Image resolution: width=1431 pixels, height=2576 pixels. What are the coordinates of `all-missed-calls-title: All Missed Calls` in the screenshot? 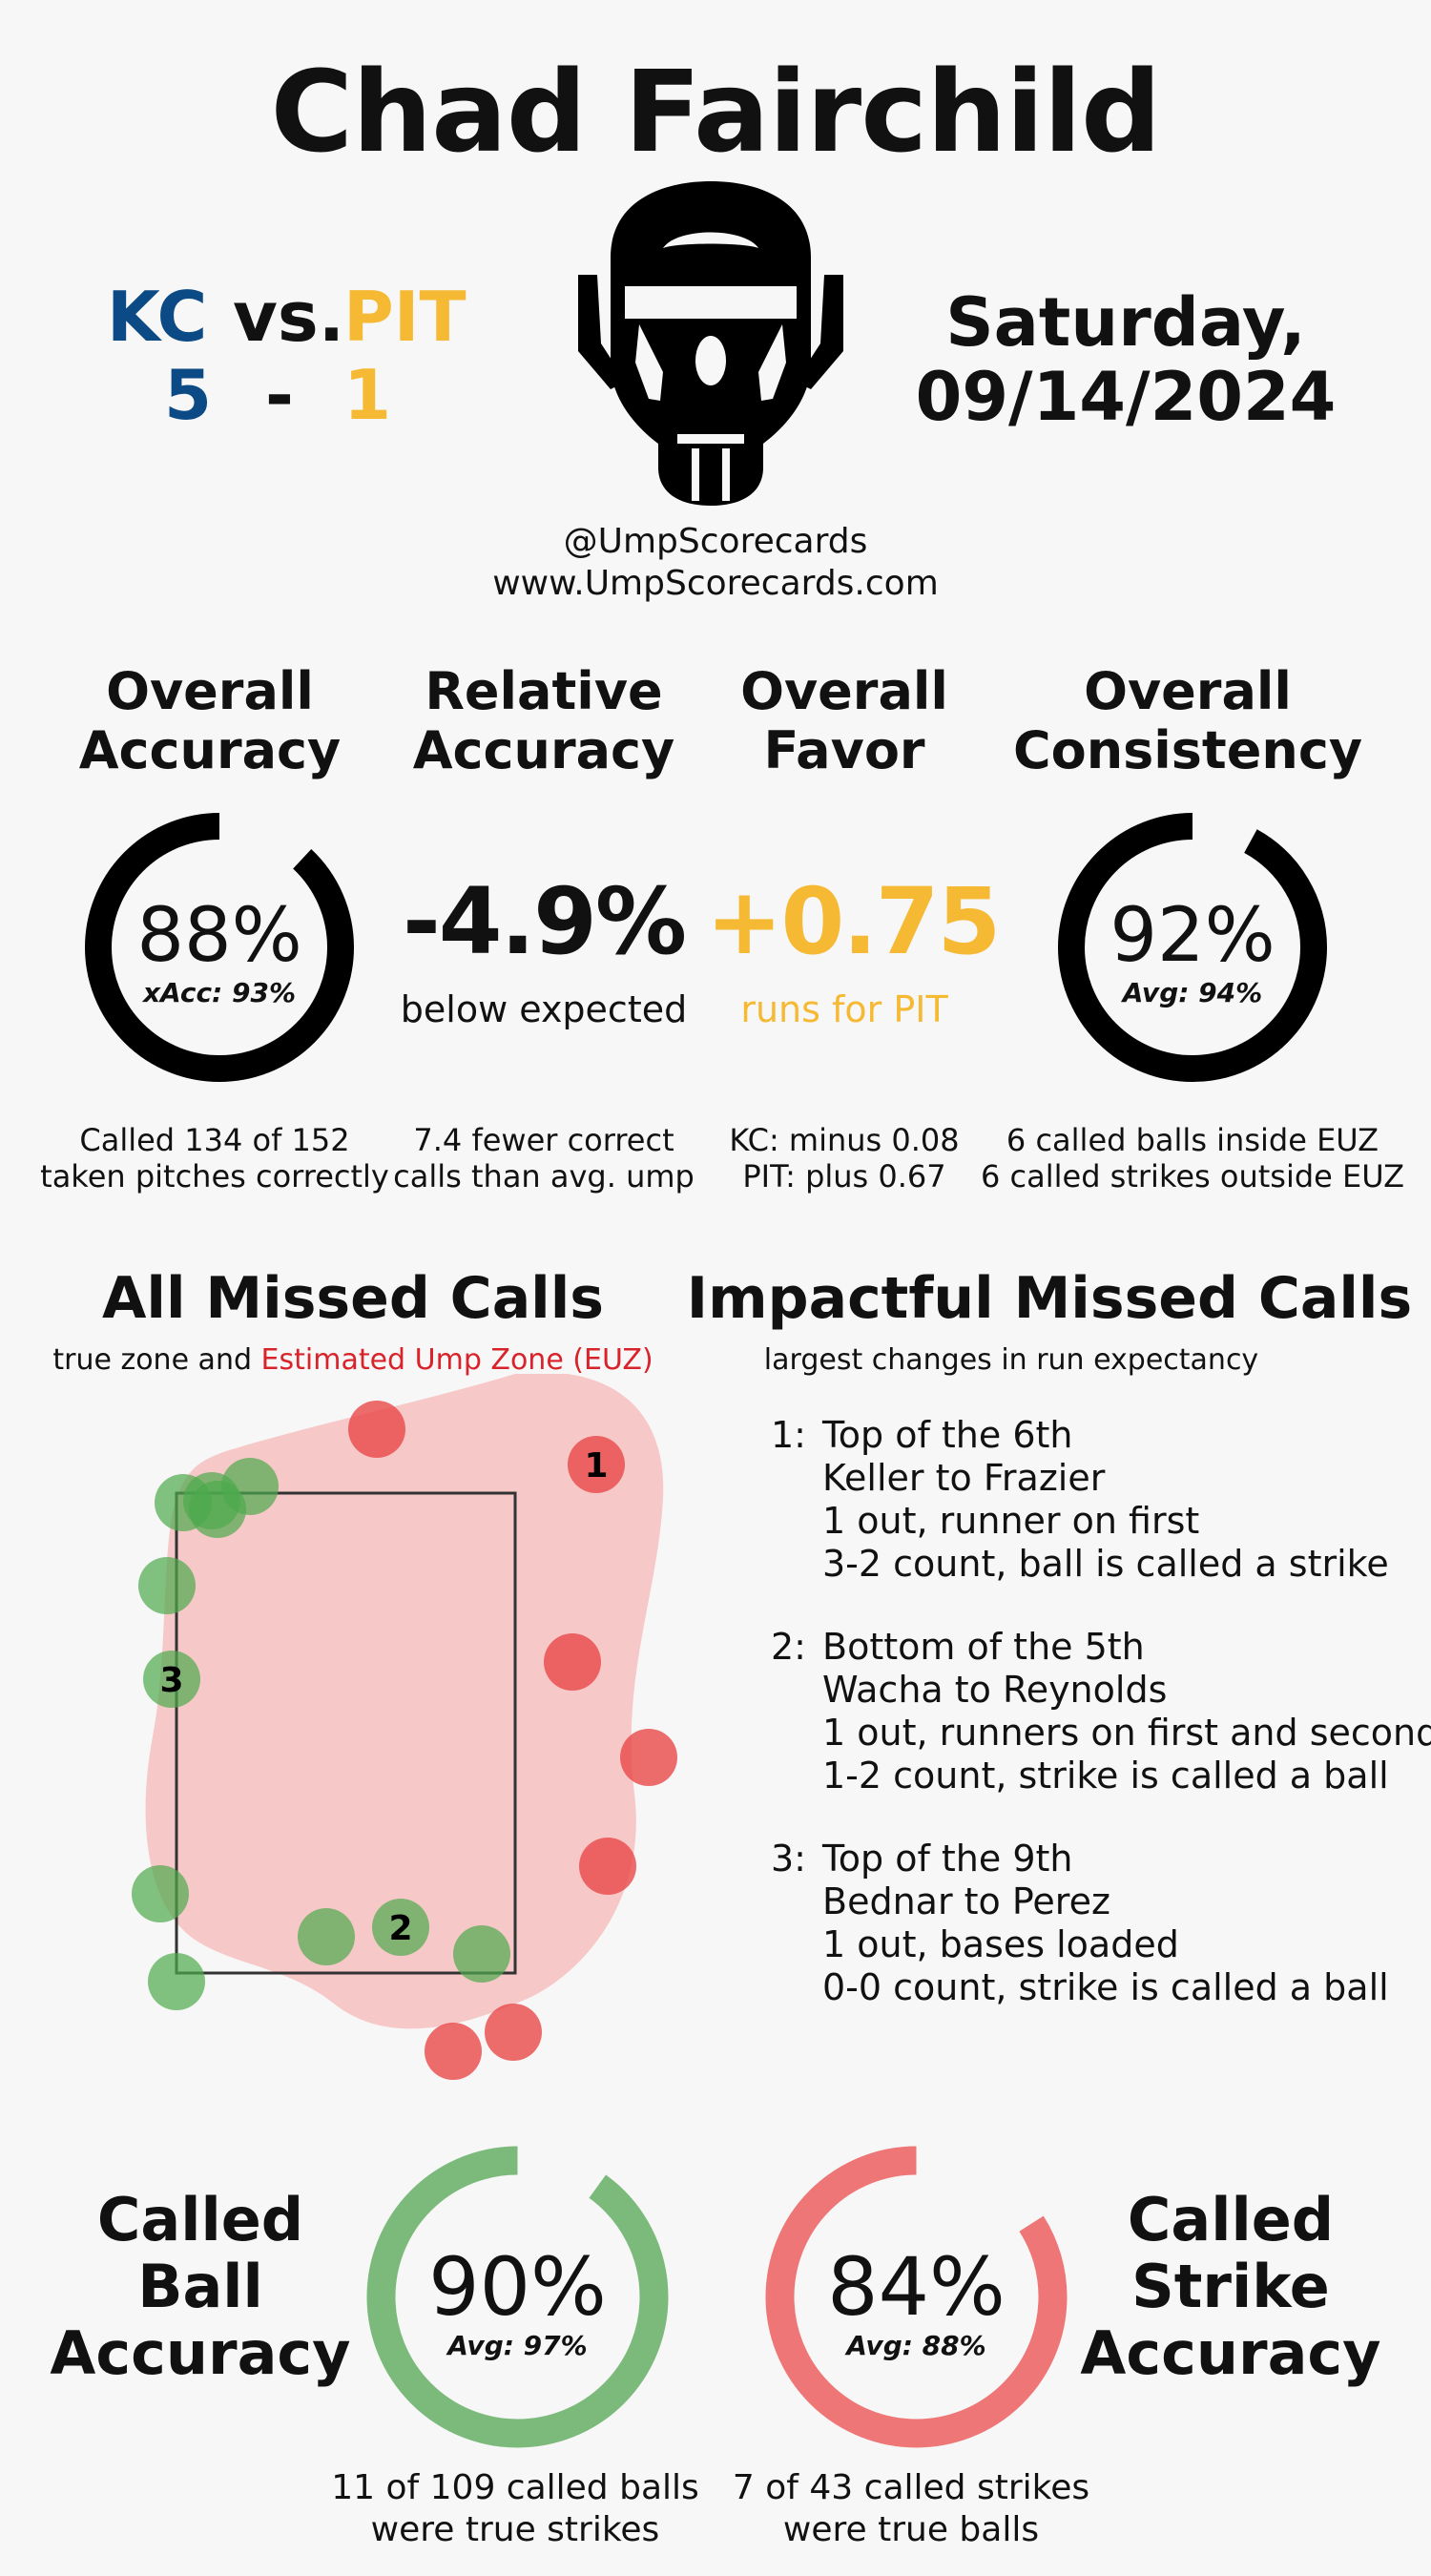 It's located at (353, 1298).